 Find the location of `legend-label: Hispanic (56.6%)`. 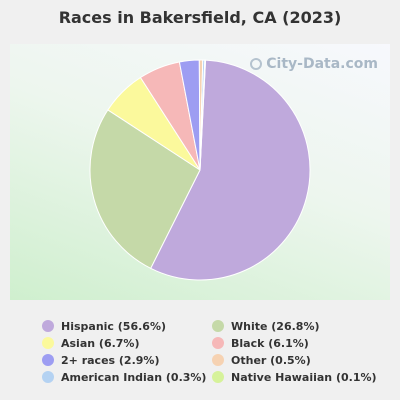

legend-label: Hispanic (56.6%) is located at coordinates (113, 326).